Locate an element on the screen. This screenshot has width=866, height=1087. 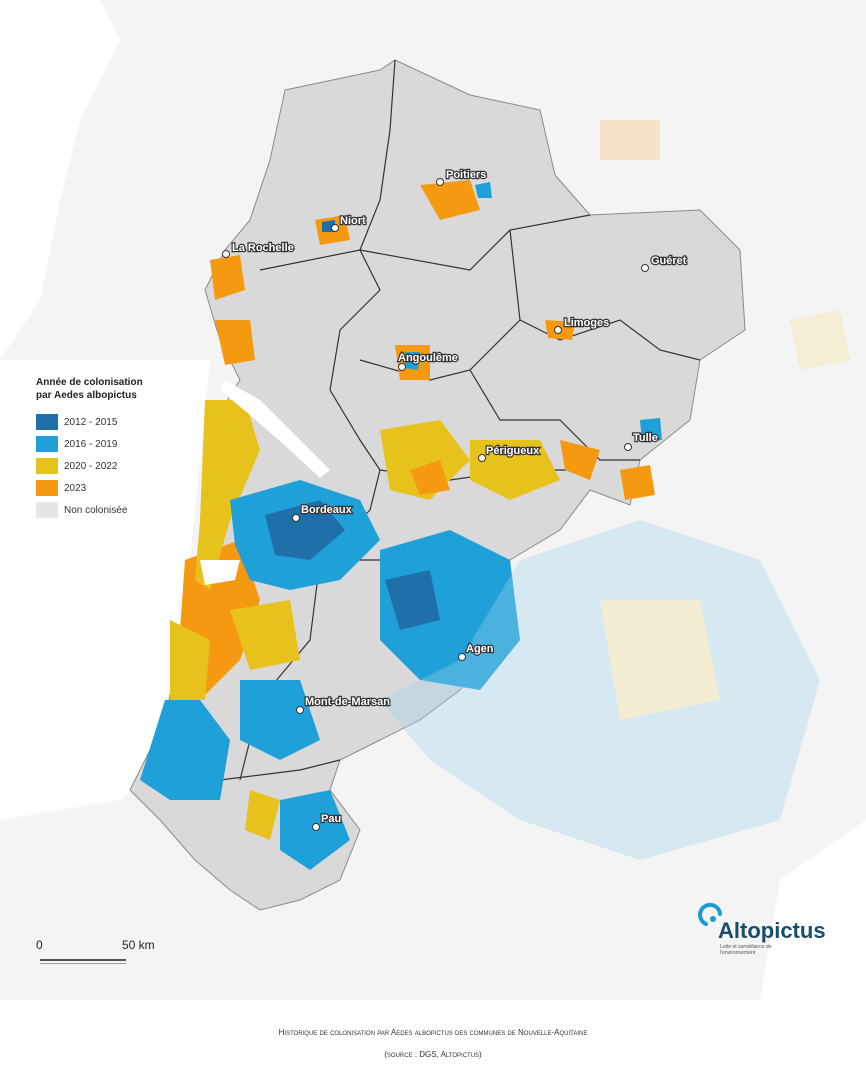
city-limoges: Limoges is located at coordinates (582, 325).